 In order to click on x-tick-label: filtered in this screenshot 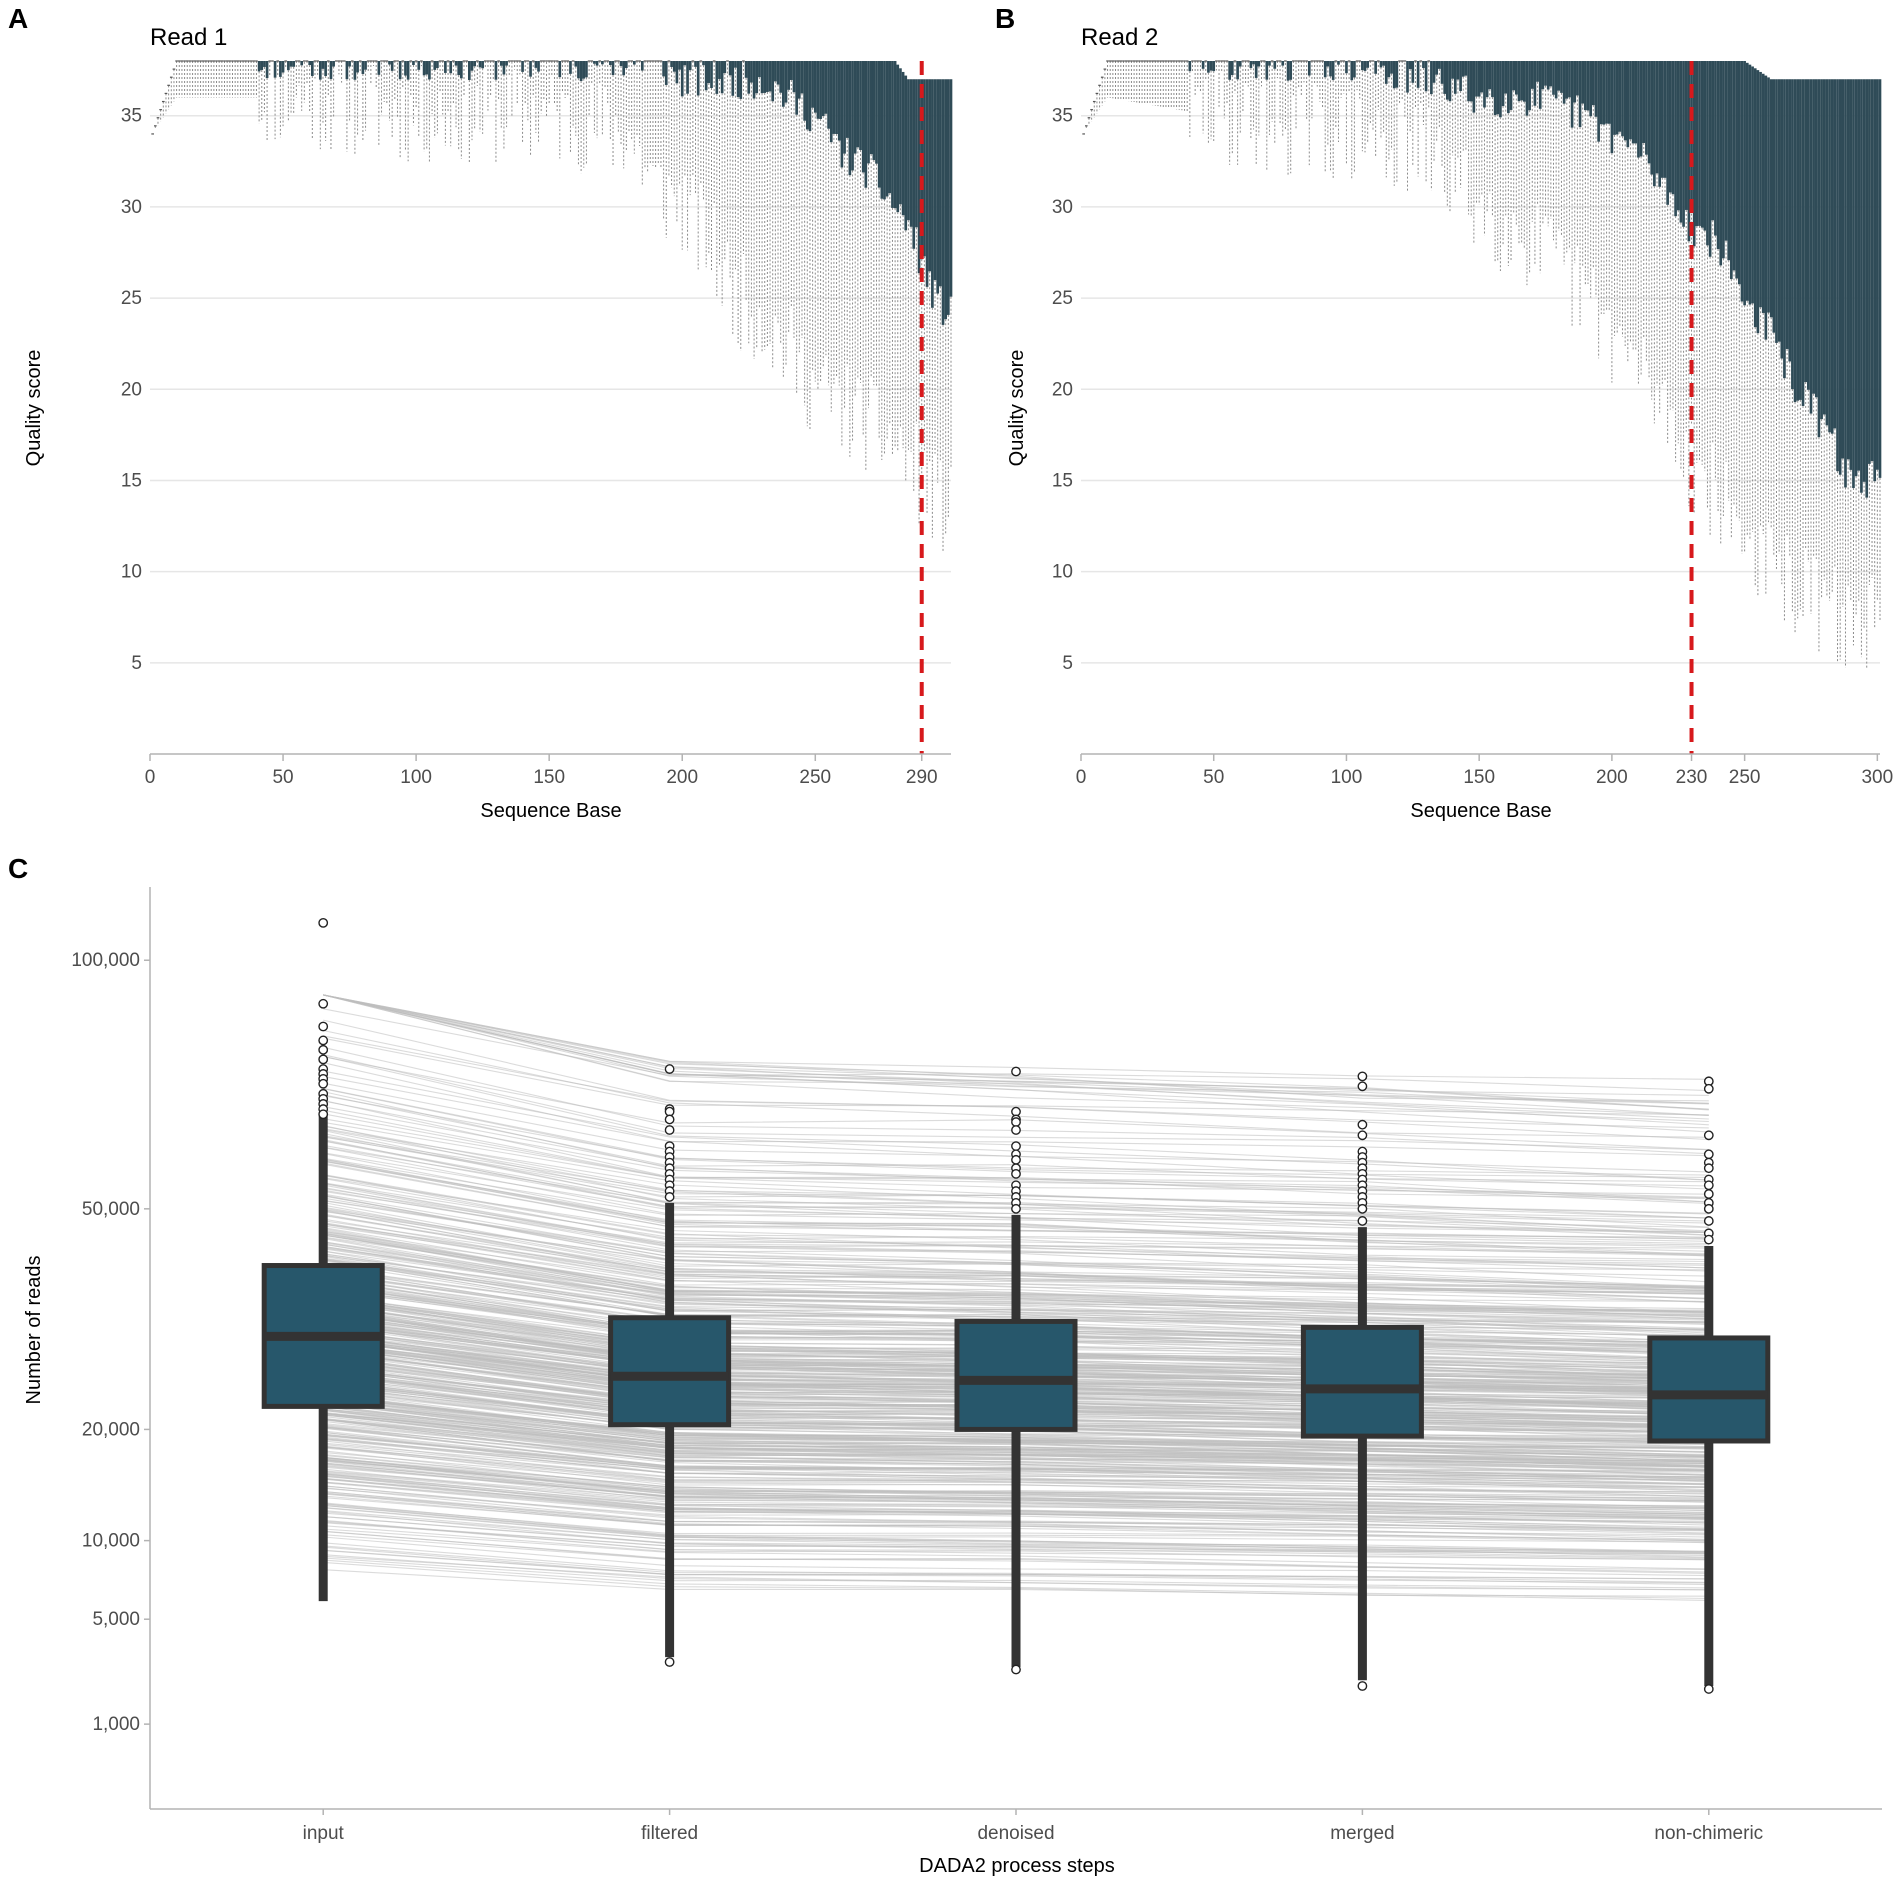, I will do `click(669, 1833)`.